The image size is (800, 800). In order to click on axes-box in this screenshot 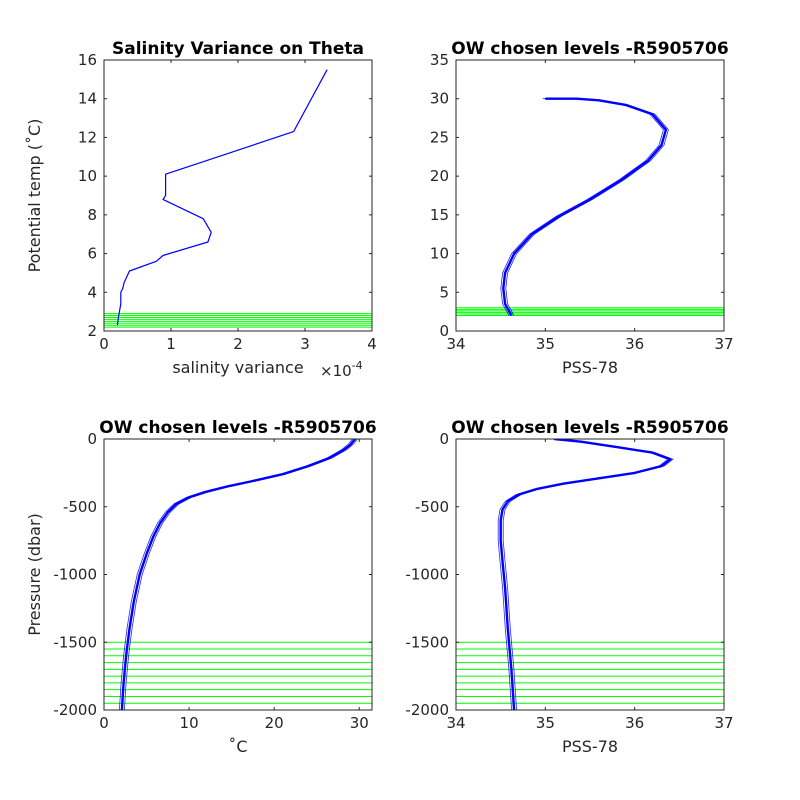, I will do `click(590, 195)`.